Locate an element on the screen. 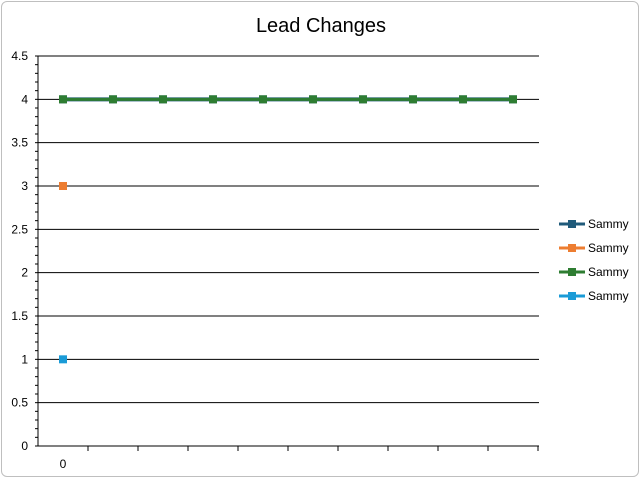  x-tick-label: 0 is located at coordinates (63, 464).